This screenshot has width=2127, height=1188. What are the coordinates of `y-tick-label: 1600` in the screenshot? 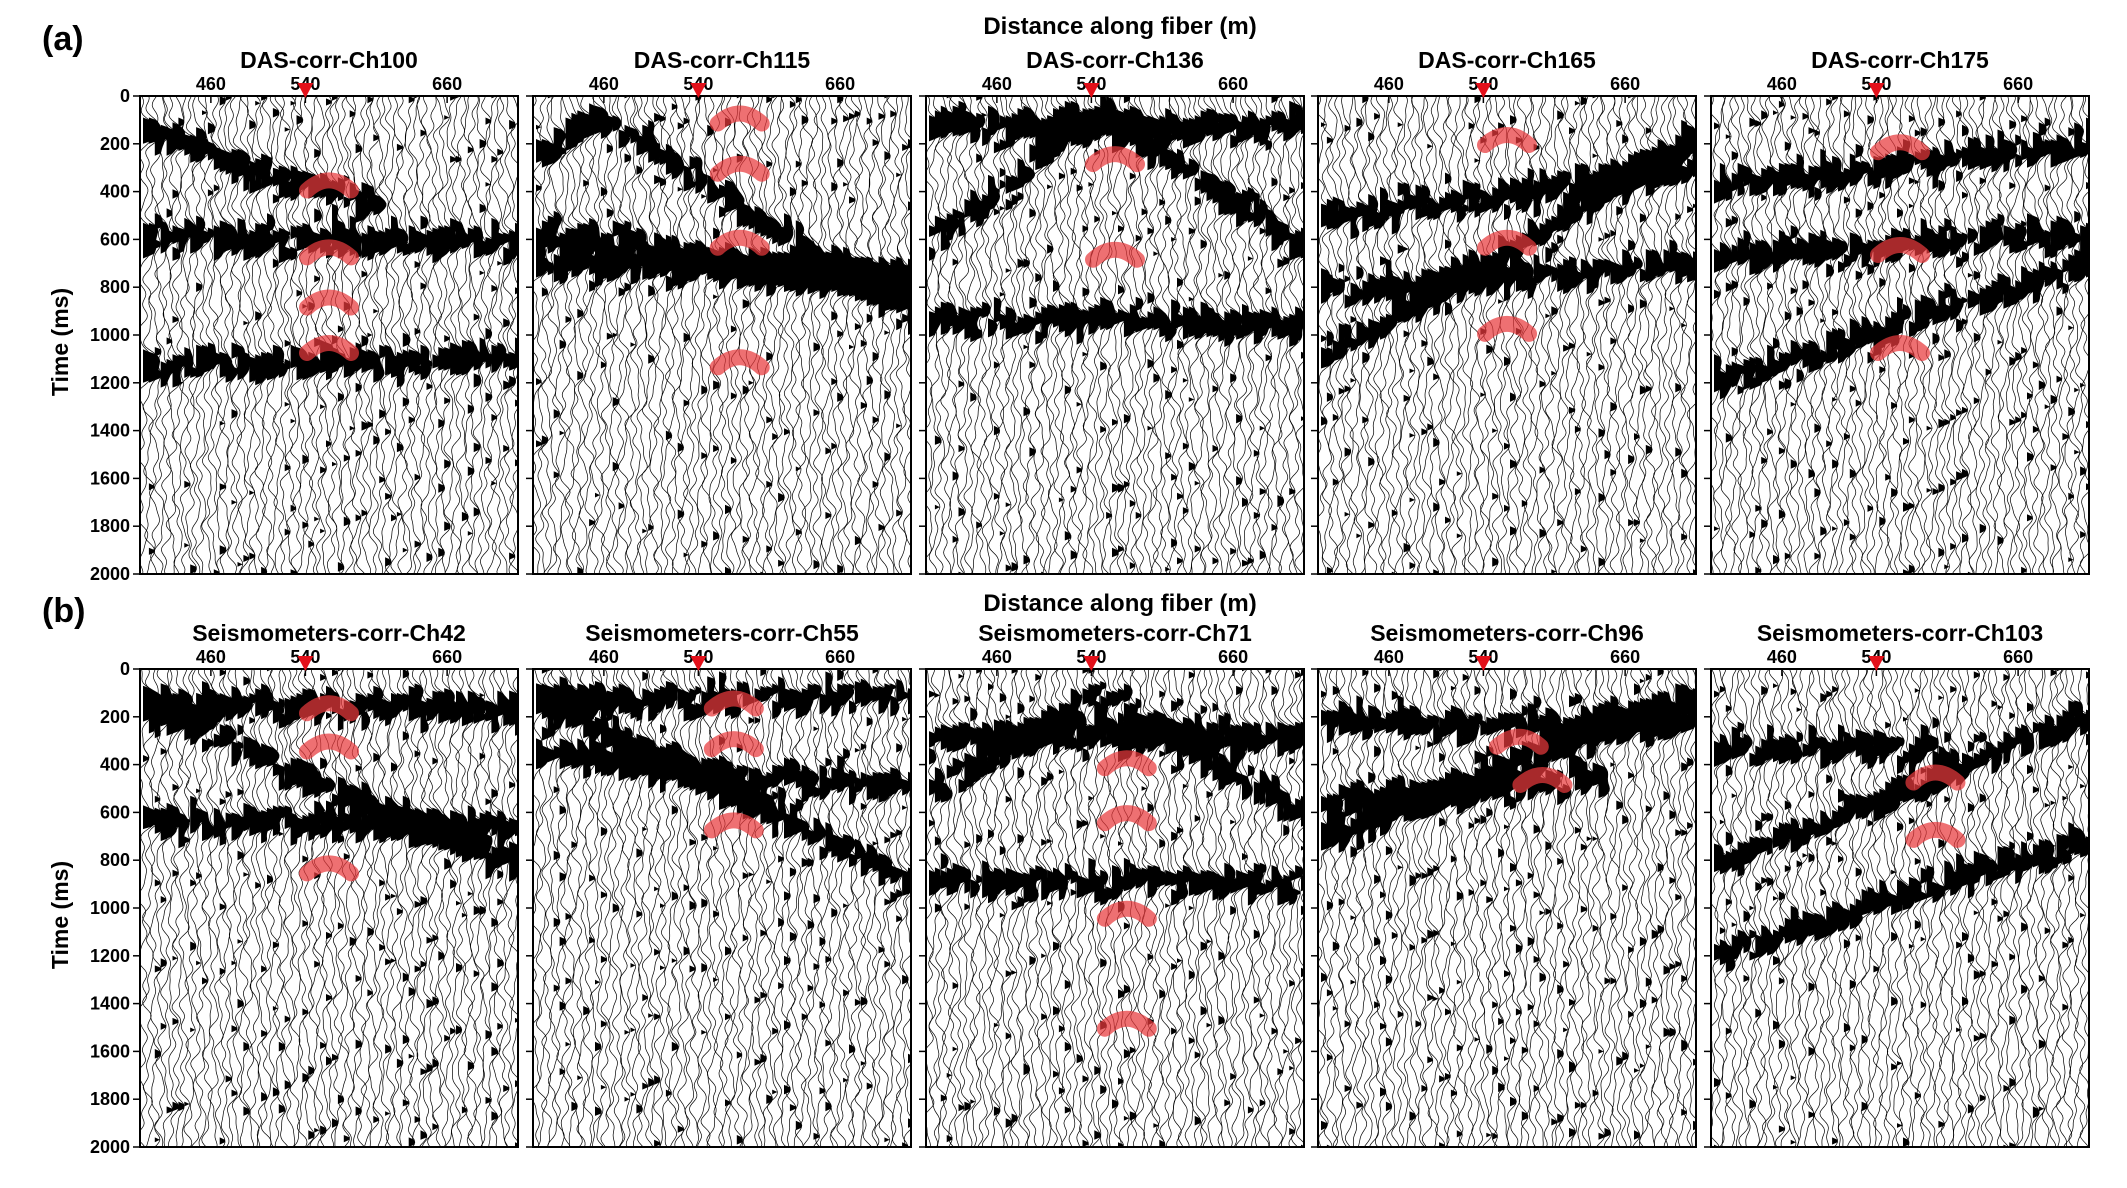 It's located at (110, 478).